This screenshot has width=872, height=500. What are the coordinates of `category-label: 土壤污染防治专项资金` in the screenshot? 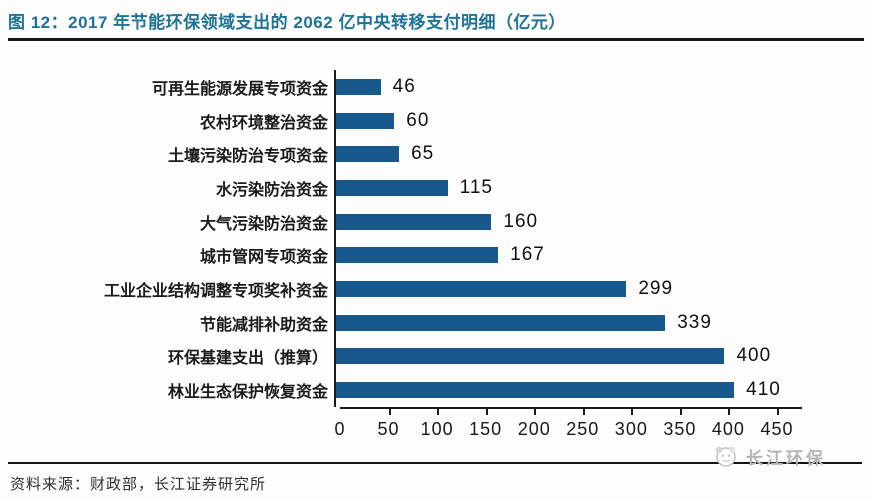 It's located at (247, 157).